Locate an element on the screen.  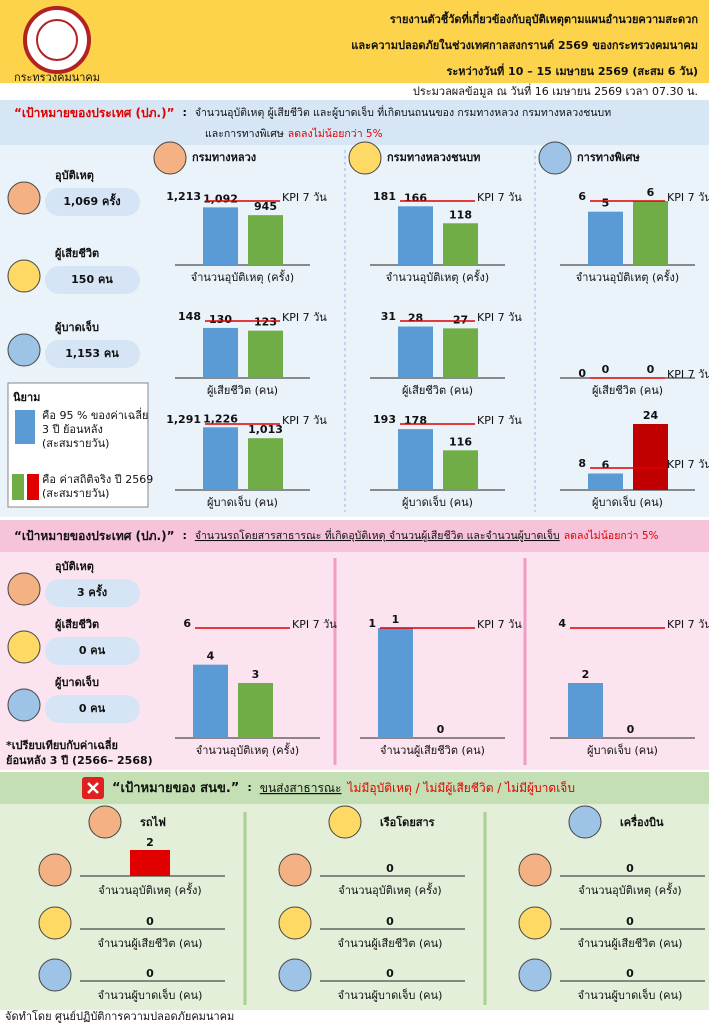
summary-label: ผู้บาดเจ็บ is located at coordinates (77, 682).